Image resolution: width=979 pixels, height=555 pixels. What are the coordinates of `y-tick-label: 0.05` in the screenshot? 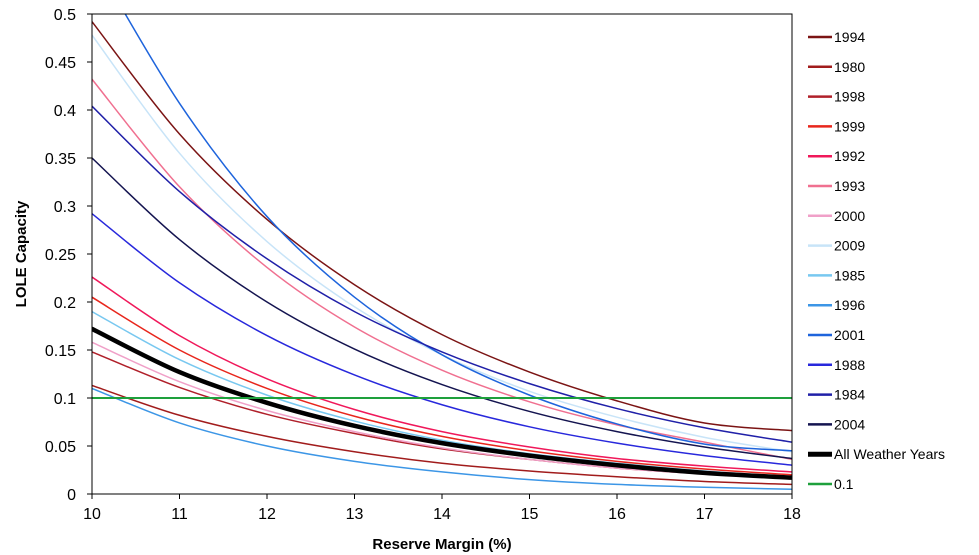 It's located at (60, 447).